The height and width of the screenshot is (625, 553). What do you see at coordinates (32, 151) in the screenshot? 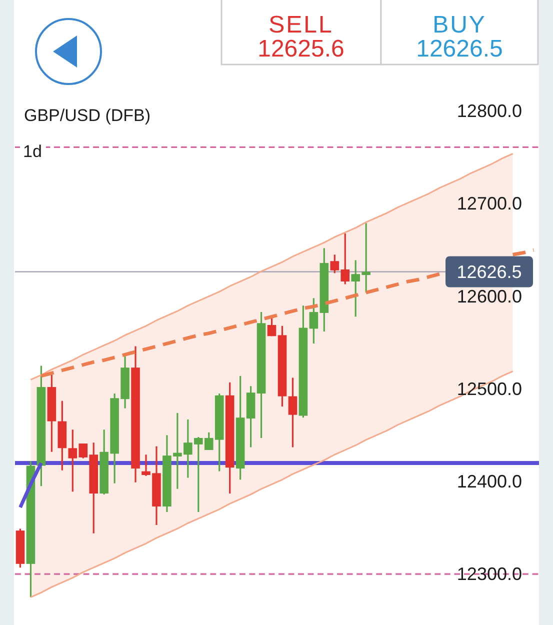
I see `annotation: 1d` at bounding box center [32, 151].